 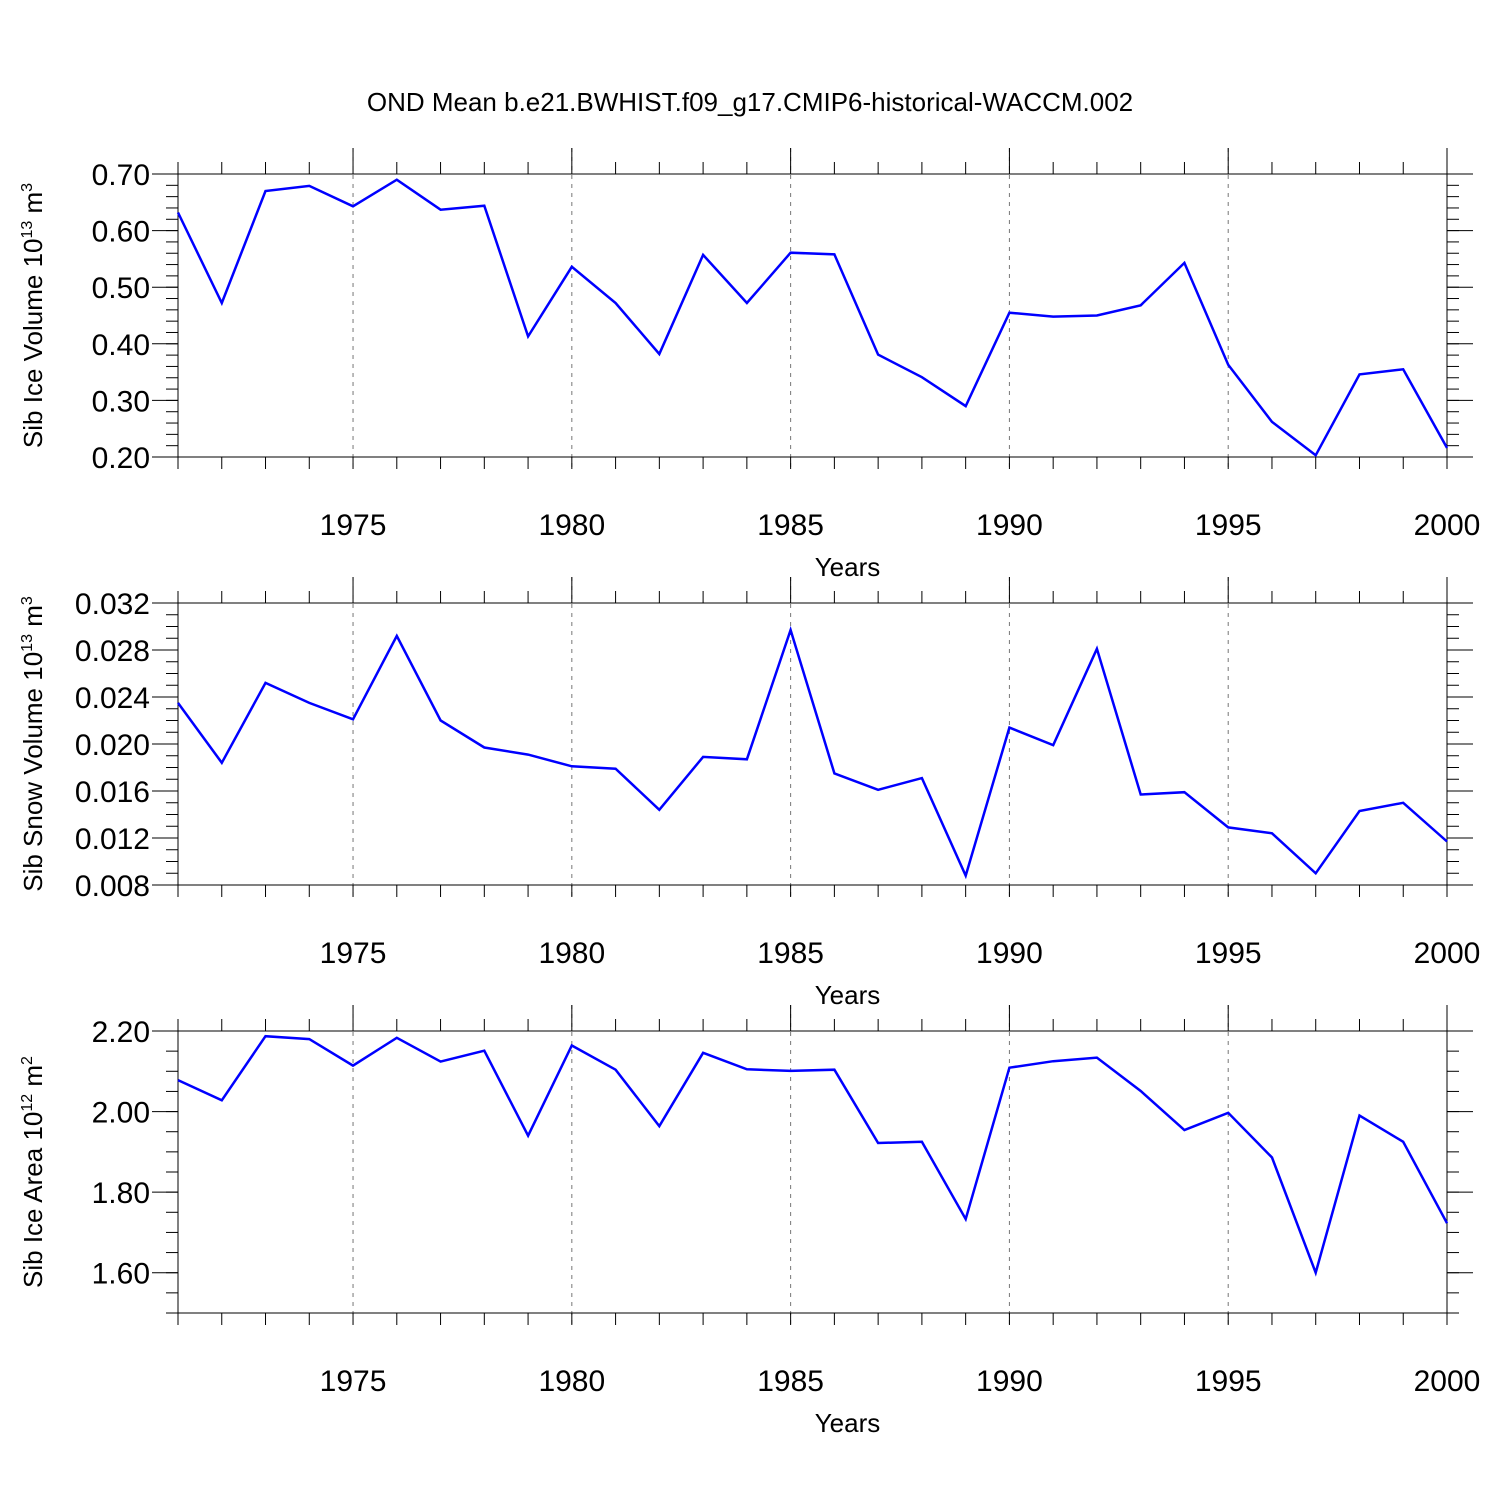 I want to click on y-tick-label: 0.024, so click(x=112, y=698).